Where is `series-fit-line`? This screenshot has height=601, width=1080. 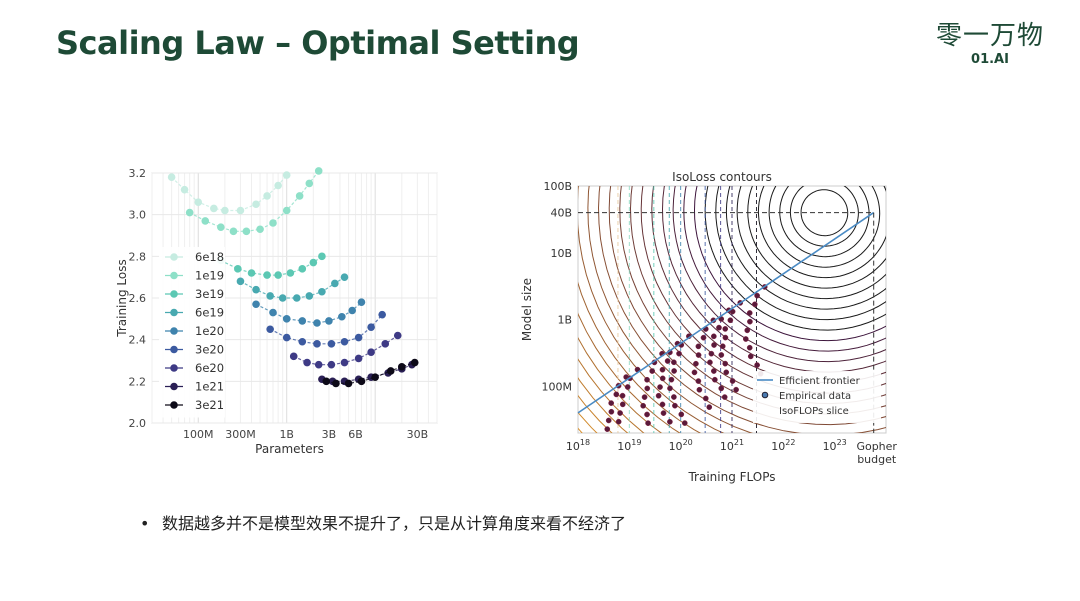
series-fit-line is located at coordinates (229, 193).